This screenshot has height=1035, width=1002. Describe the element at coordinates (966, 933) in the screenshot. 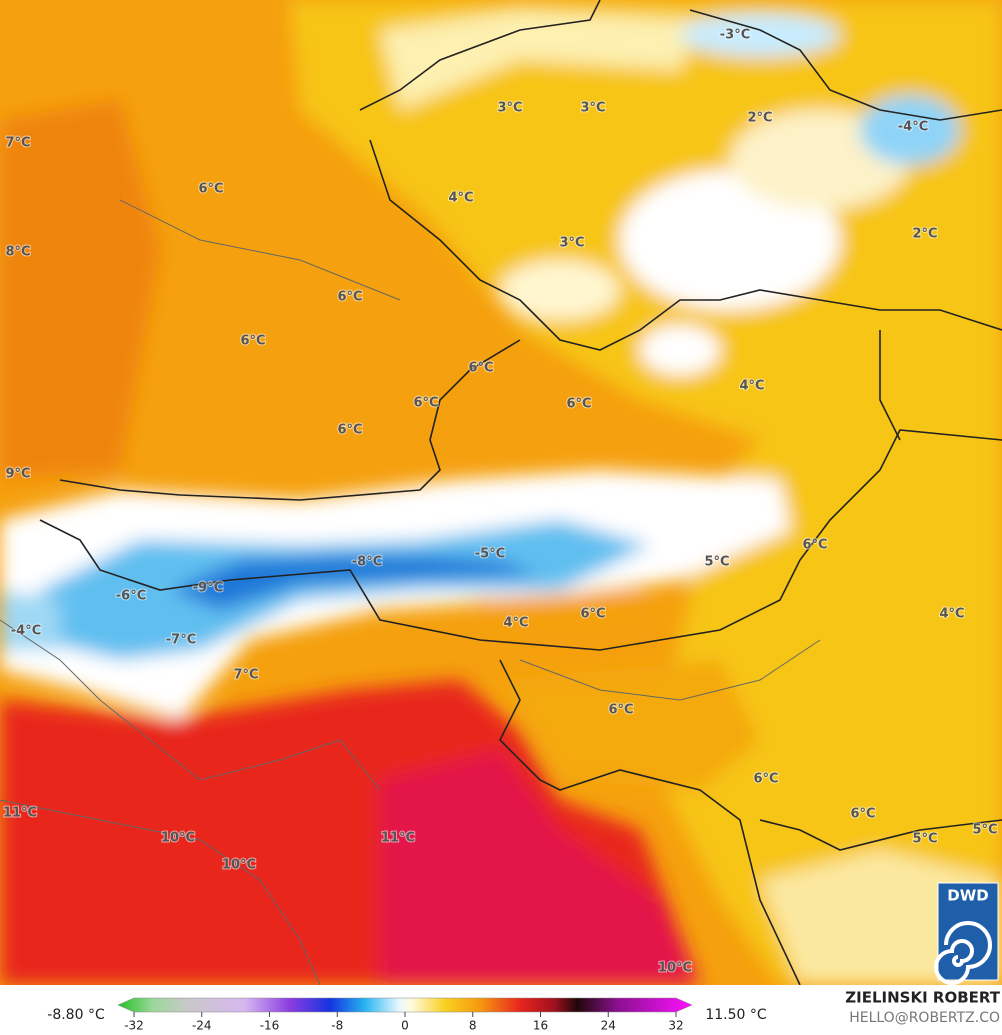

I see `dwd-logo: DWD` at that location.